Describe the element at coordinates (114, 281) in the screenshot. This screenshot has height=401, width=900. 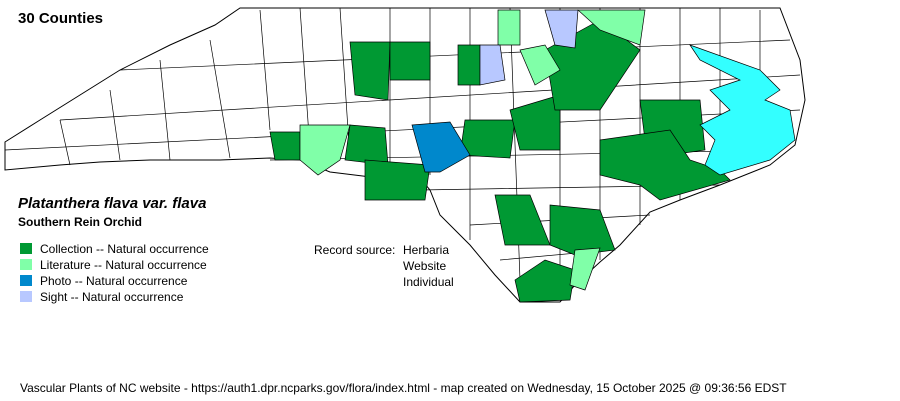
I see `legend-label: Photo -- Natural occurrence` at that location.